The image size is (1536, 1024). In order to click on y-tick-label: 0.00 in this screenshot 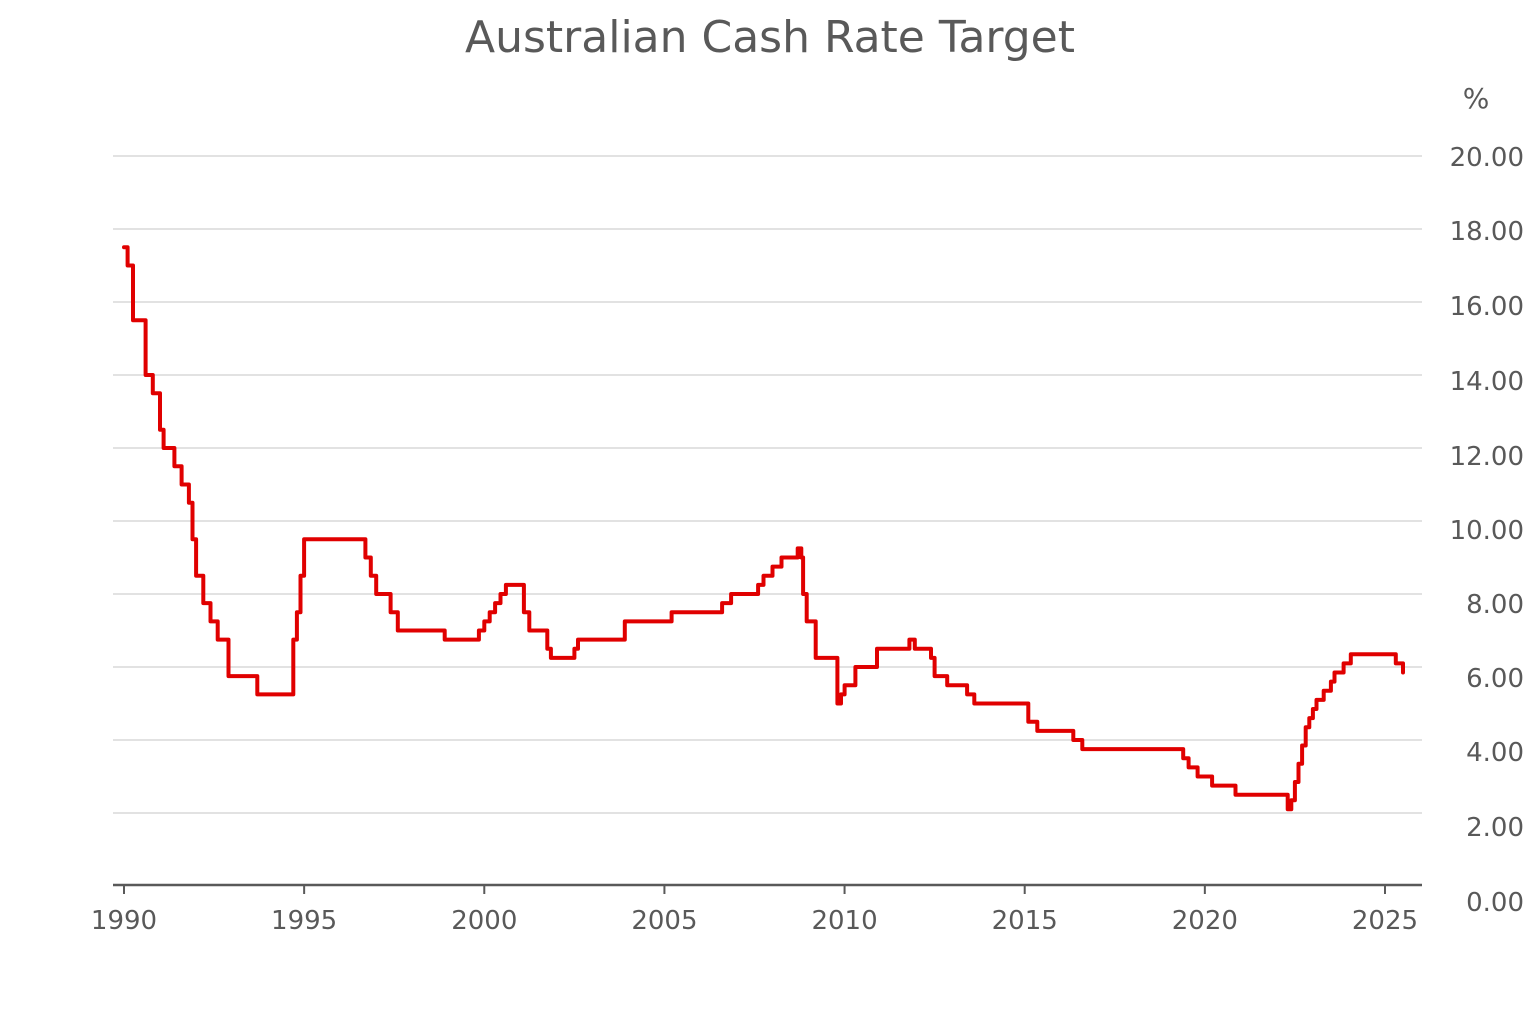, I will do `click(1495, 903)`.